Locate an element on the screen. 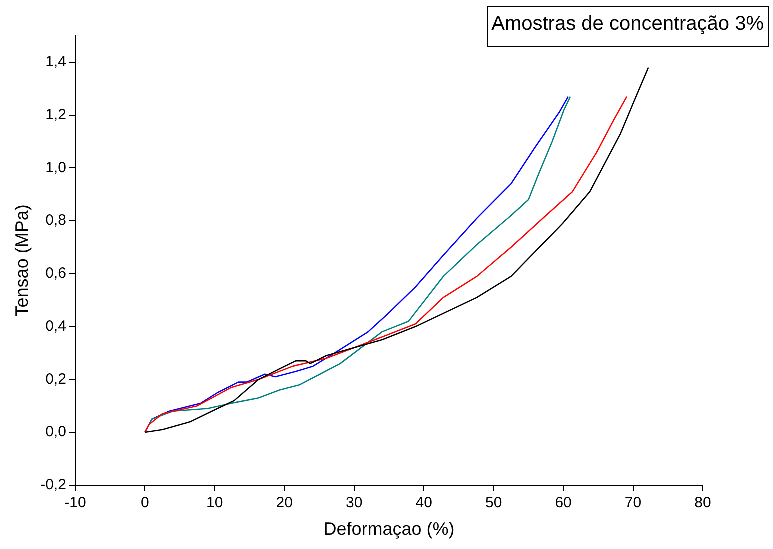 This screenshot has height=549, width=773. y-tick-label: 1,4 is located at coordinates (56, 62).